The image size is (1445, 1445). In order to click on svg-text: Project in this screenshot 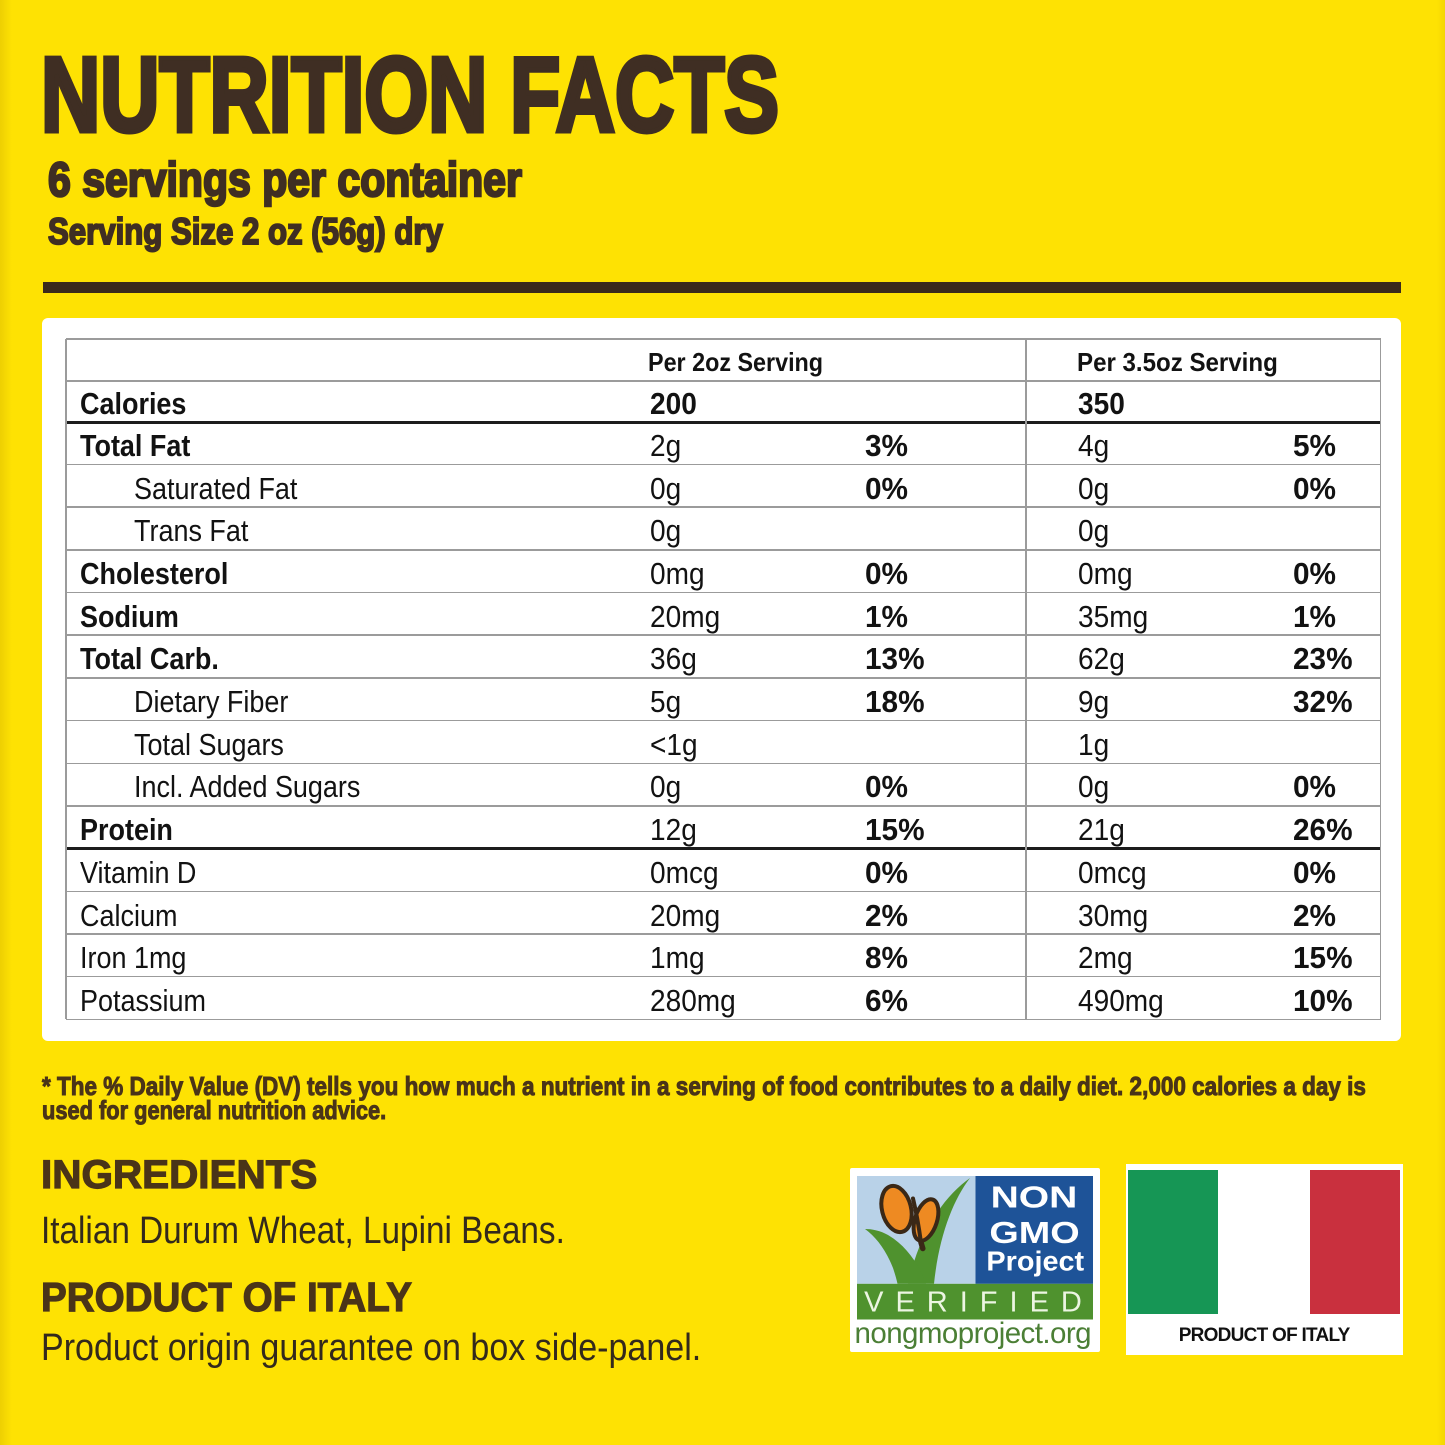, I will do `click(1035, 1262)`.